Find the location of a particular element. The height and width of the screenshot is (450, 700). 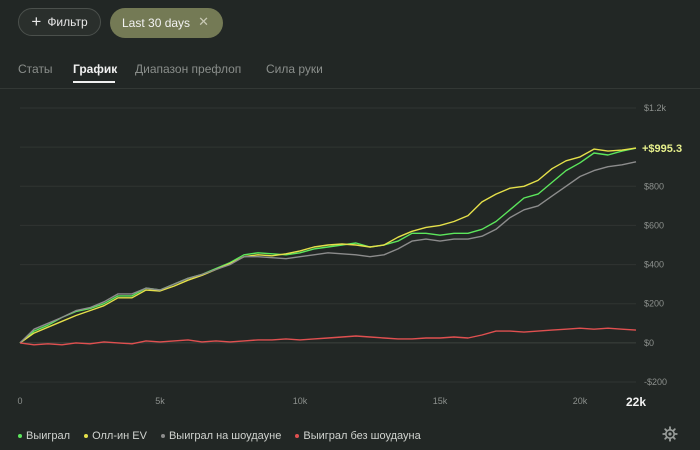

x-tick-label: 15k is located at coordinates (440, 401).